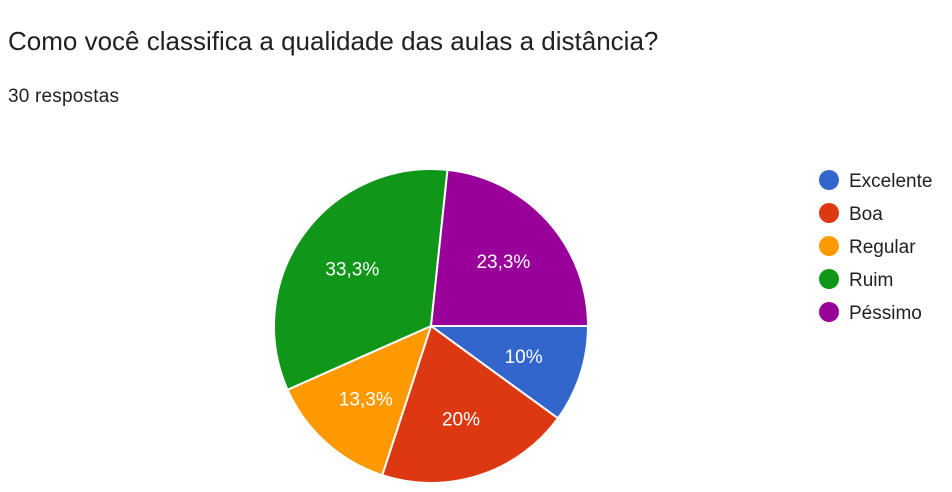  I want to click on chart-legend: Excelente Boa Regular Ruim Péssimo, so click(875, 247).